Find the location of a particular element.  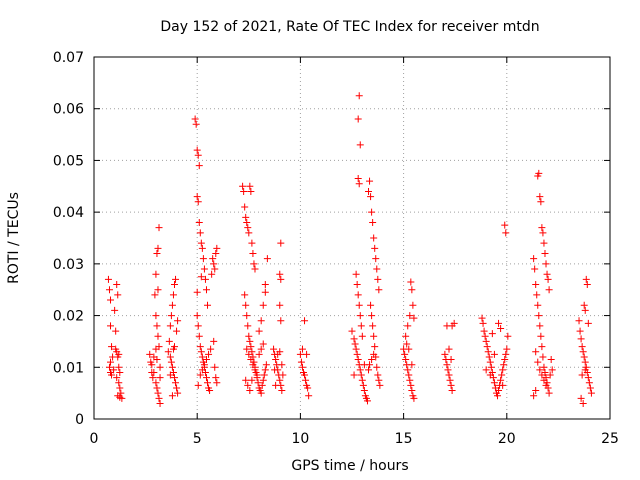

x-tick-label: 0 is located at coordinates (94, 439).